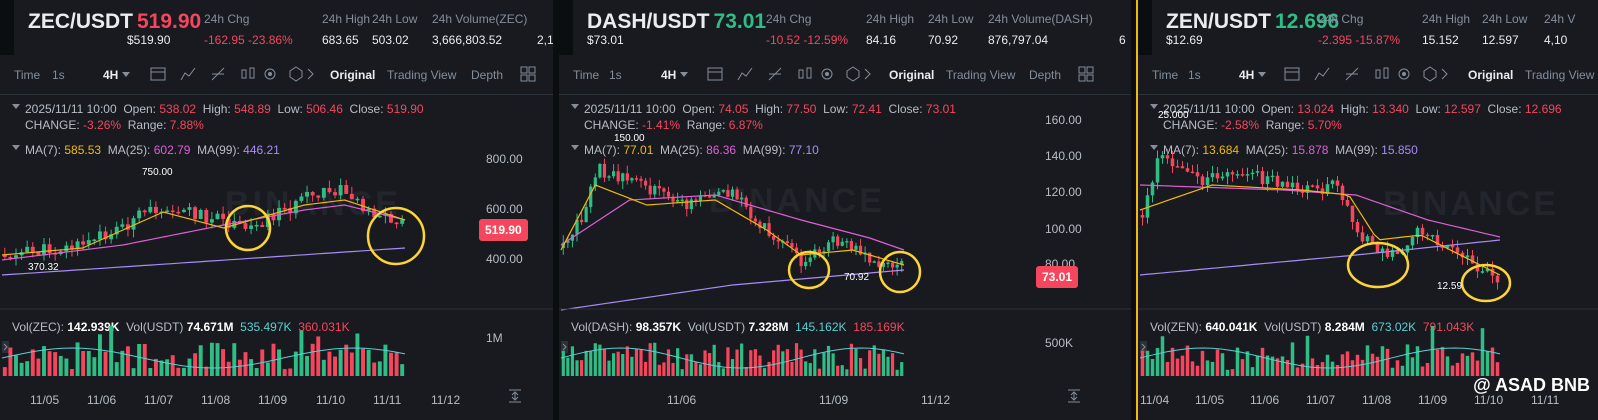  Describe the element at coordinates (115, 21) in the screenshot. I see `pair-title: ZEC/USDT 519.90` at that location.